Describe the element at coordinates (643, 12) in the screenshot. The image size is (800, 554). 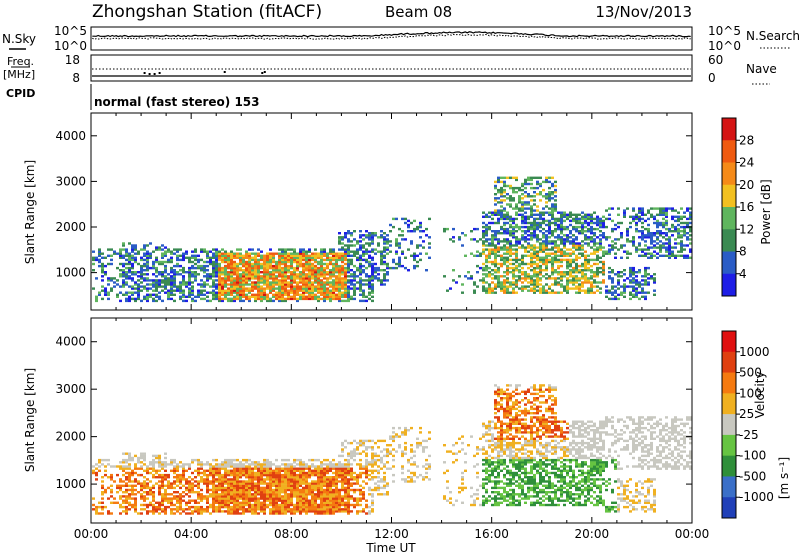
I see `date-label: 13/Nov/2013` at that location.